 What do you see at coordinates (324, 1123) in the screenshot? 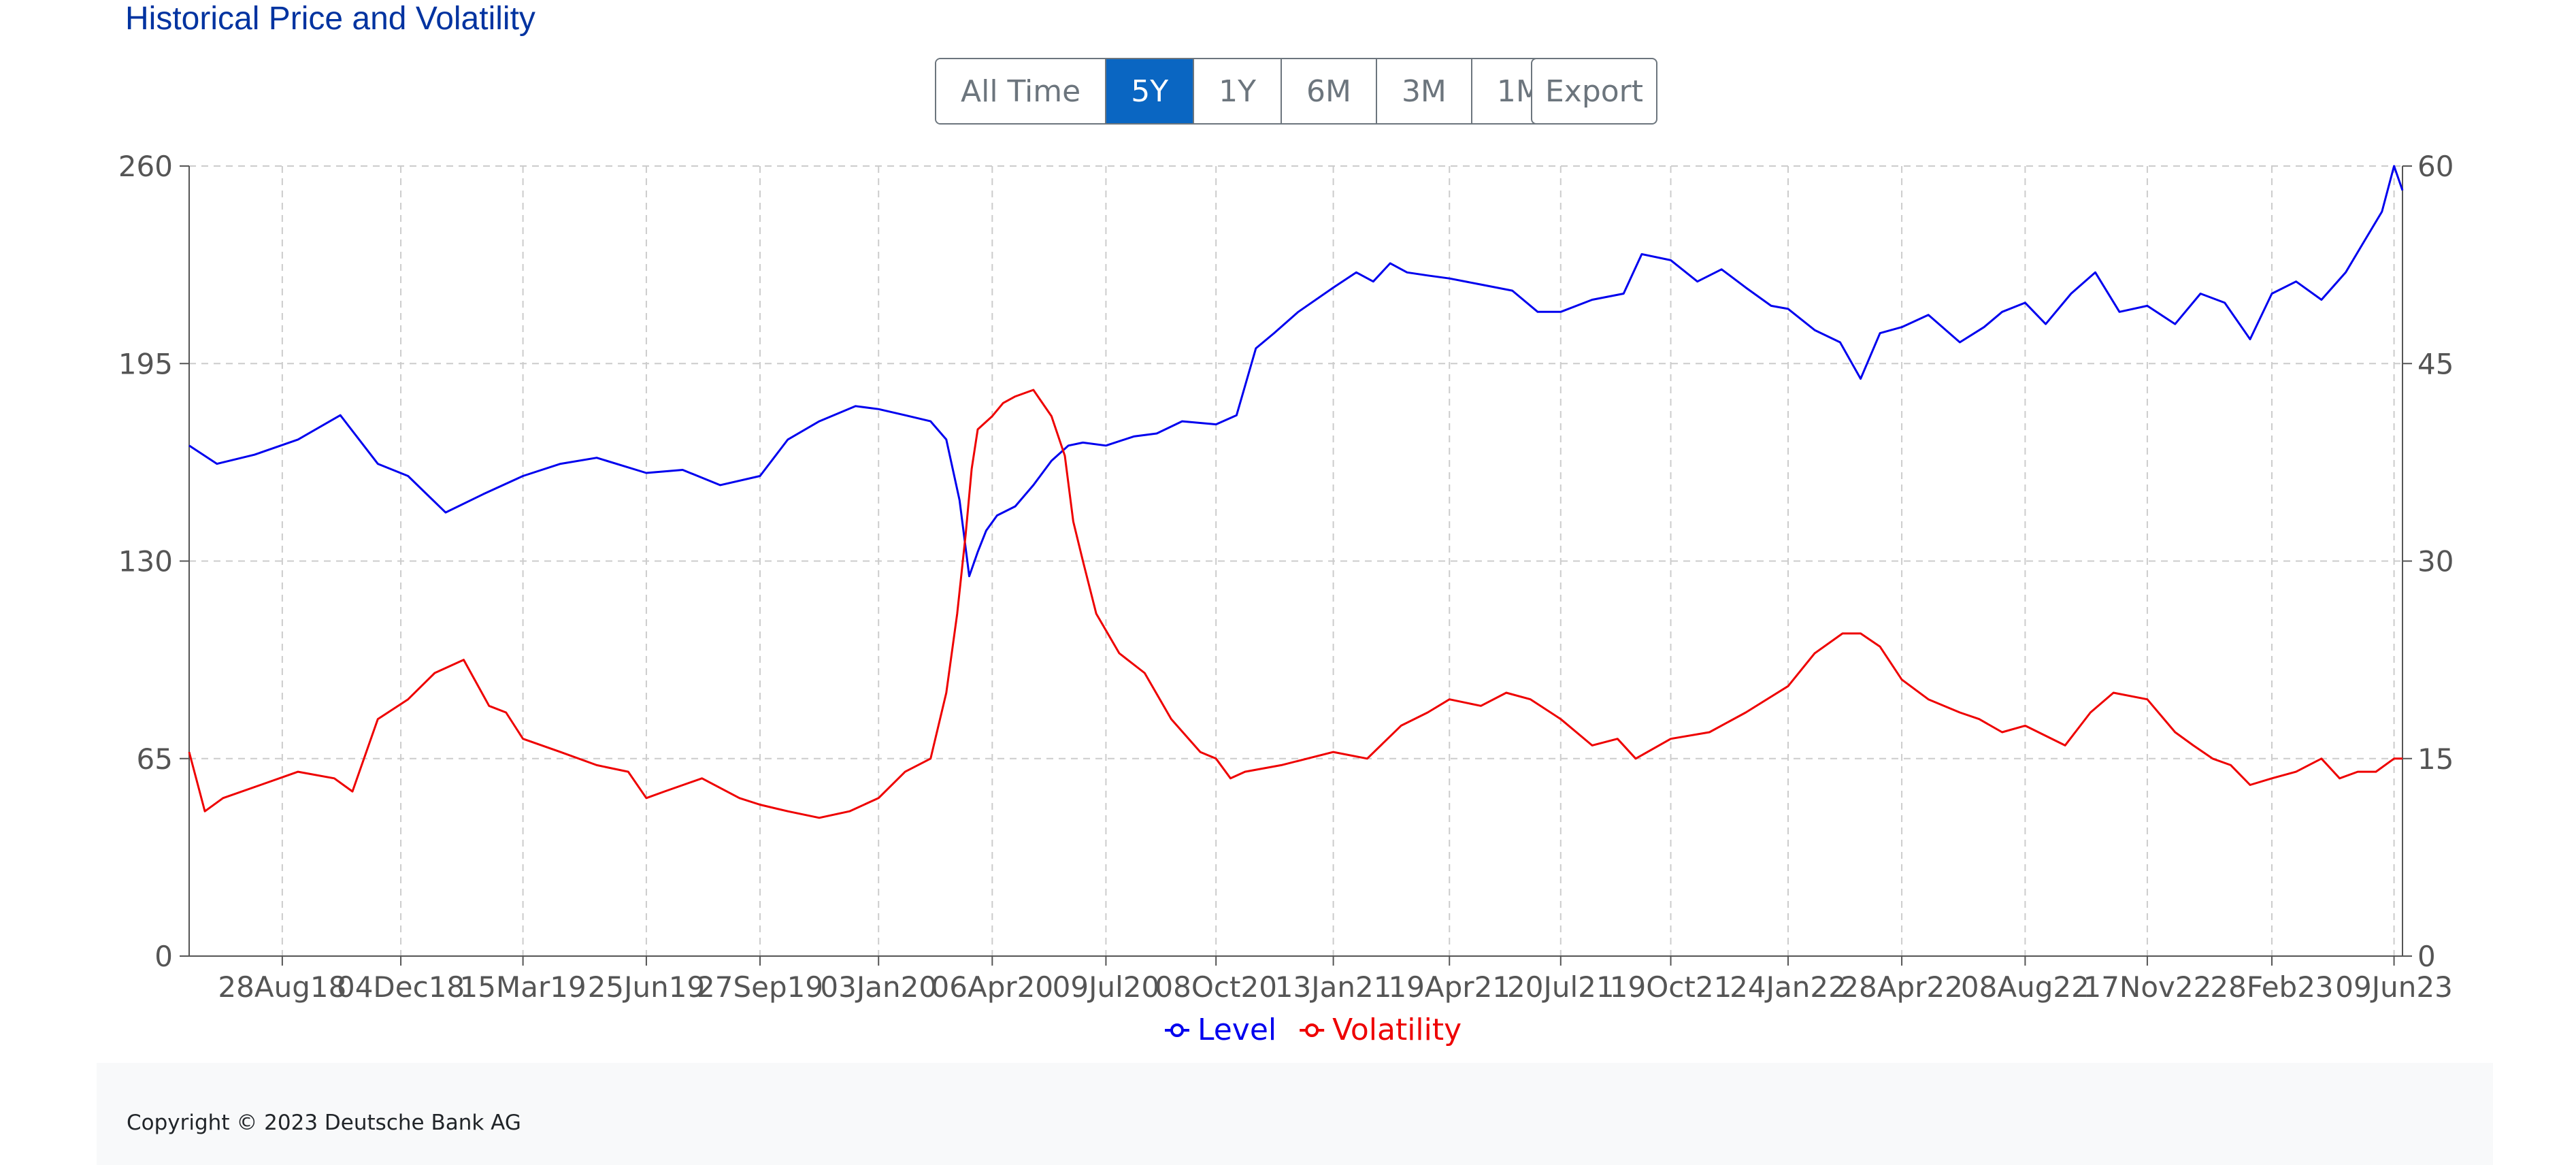
I see `copyright-text: Copyright © 2023 Deutsche Bank AG` at bounding box center [324, 1123].